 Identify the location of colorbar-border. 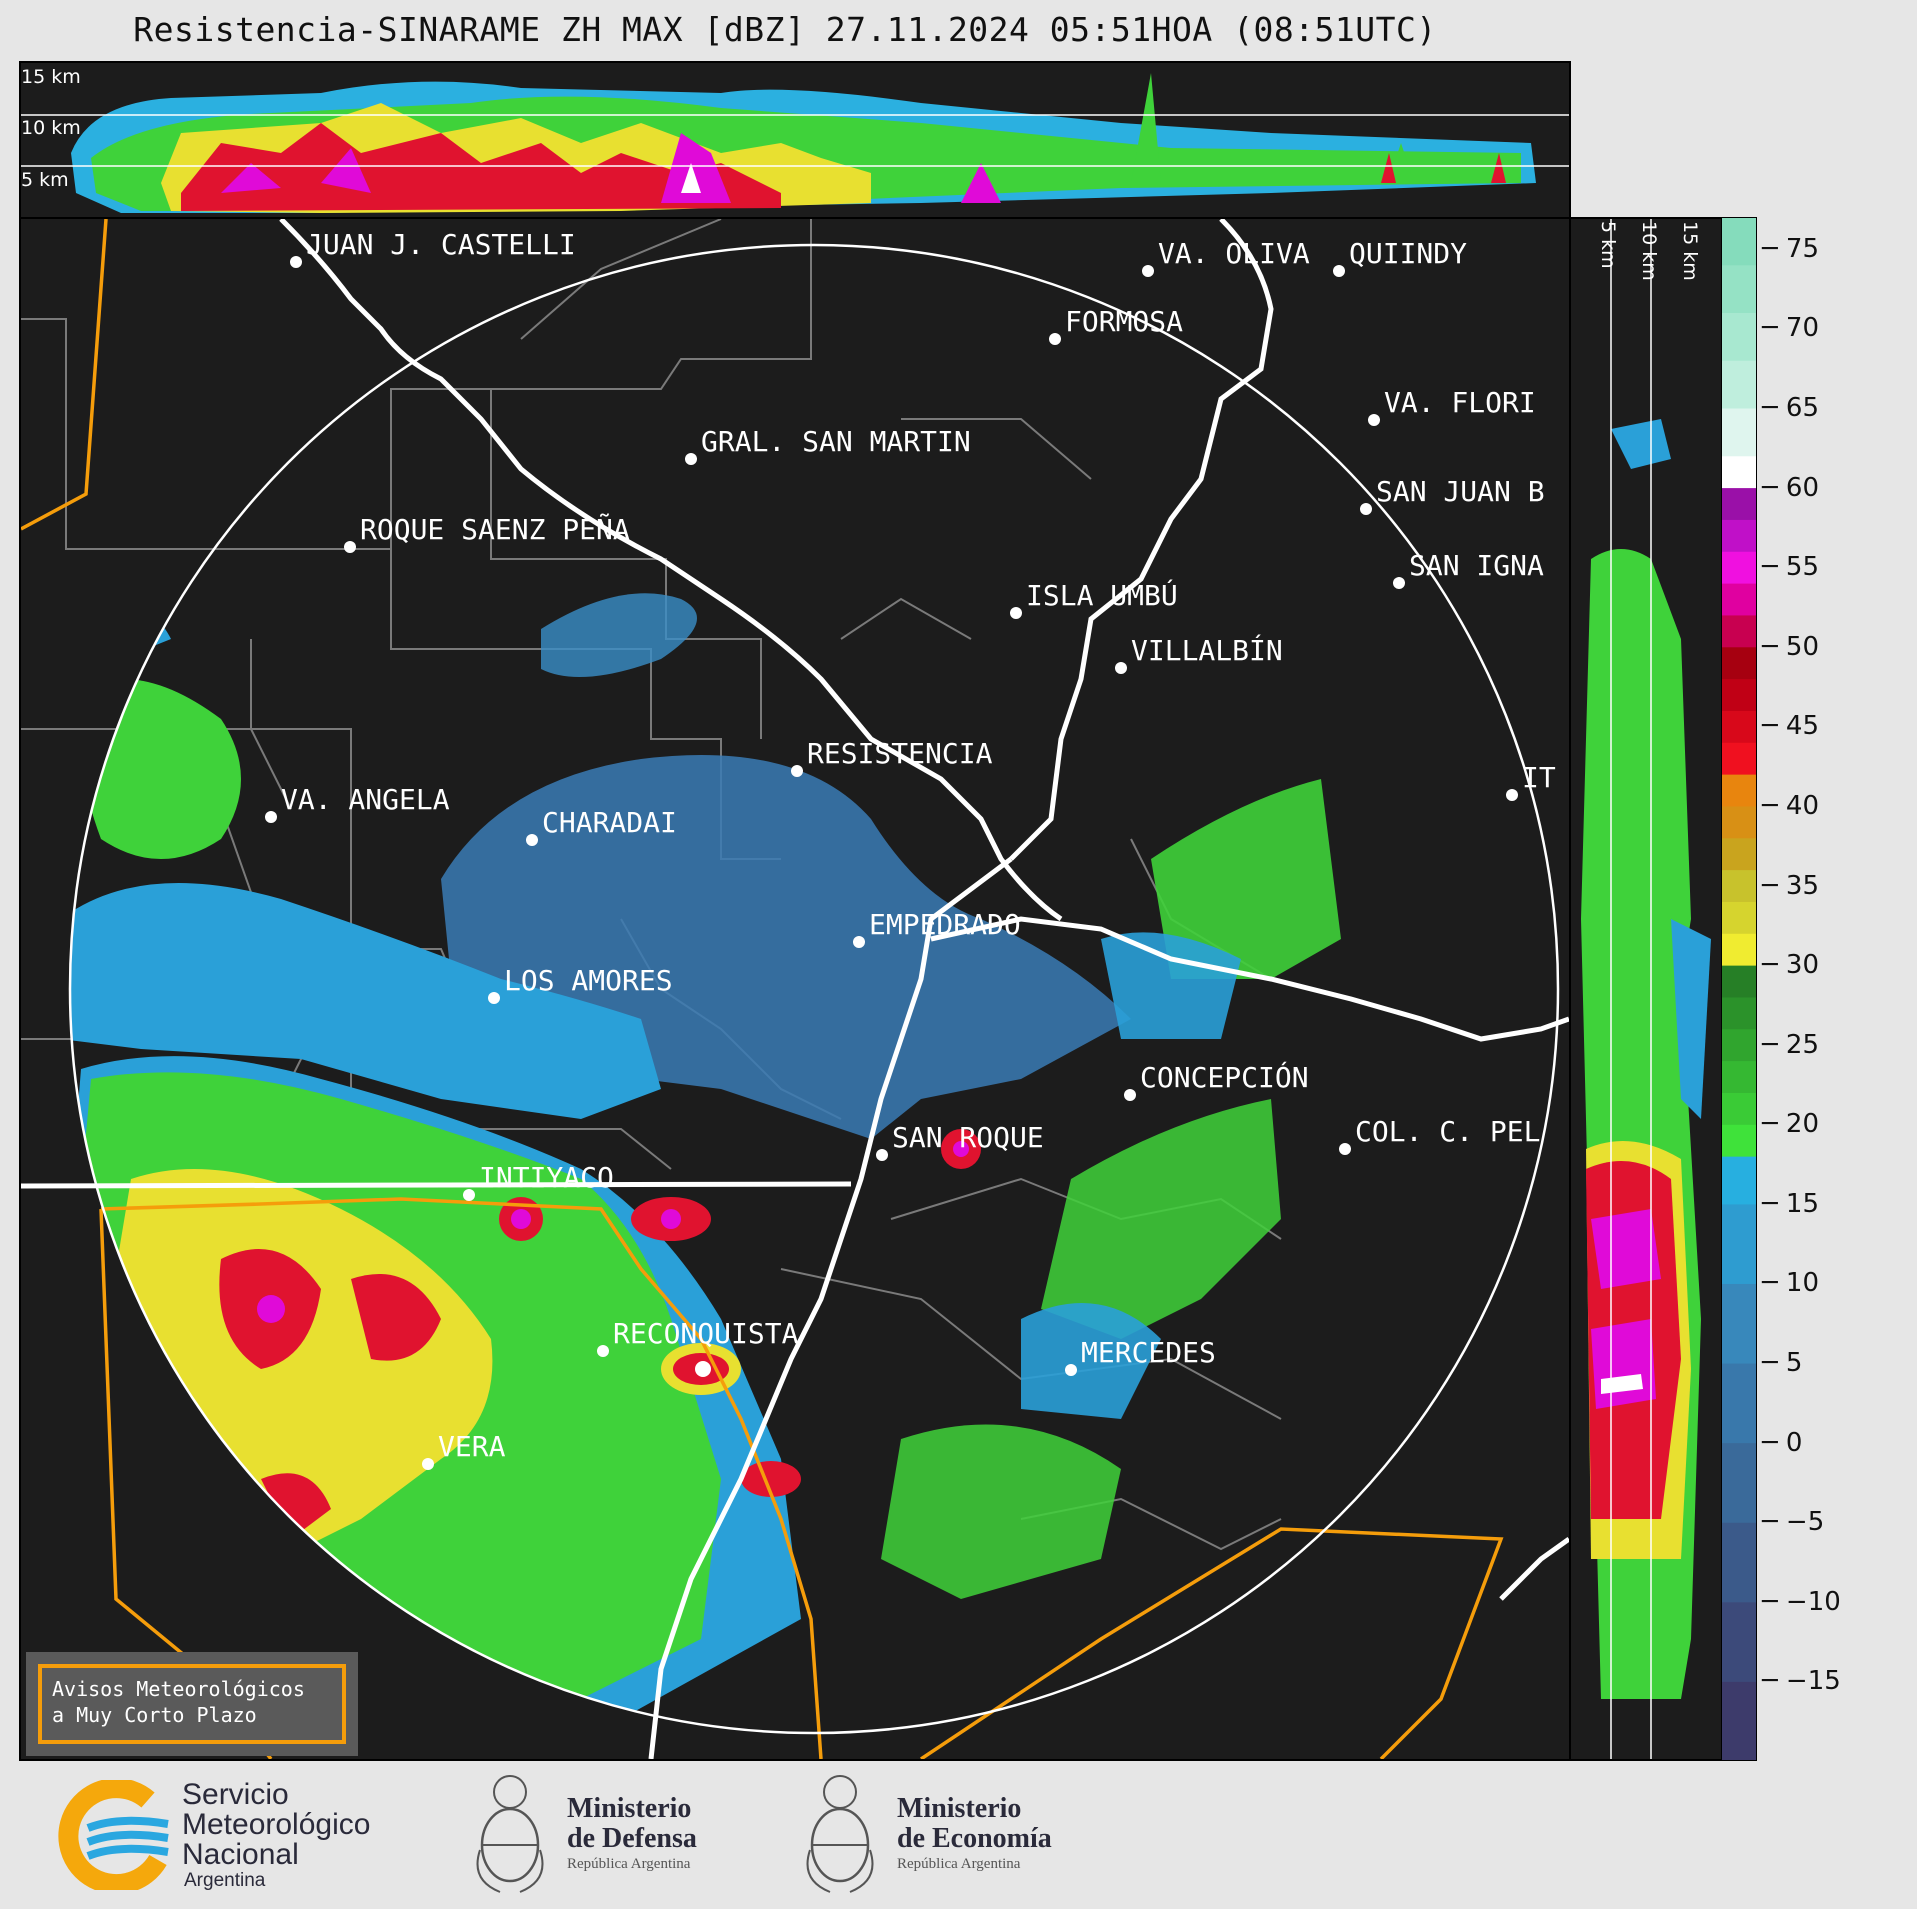
(1739, 989).